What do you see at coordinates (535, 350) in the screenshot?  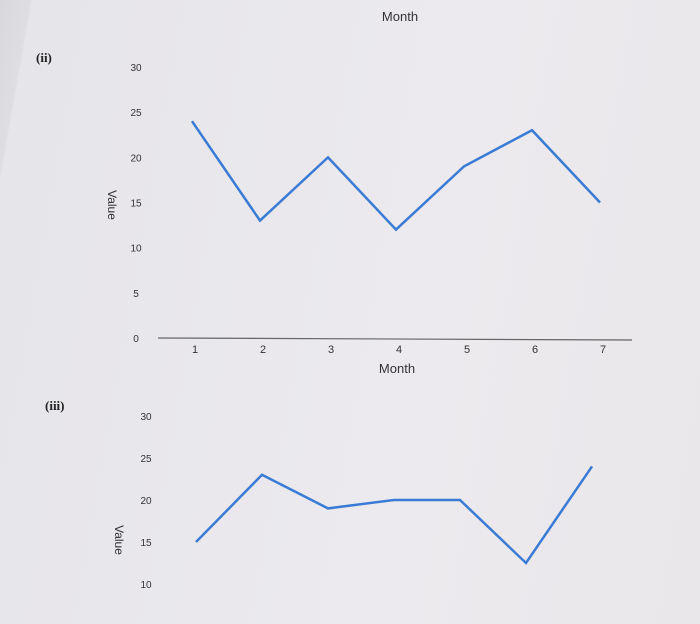 I see `x-tick-label: 6` at bounding box center [535, 350].